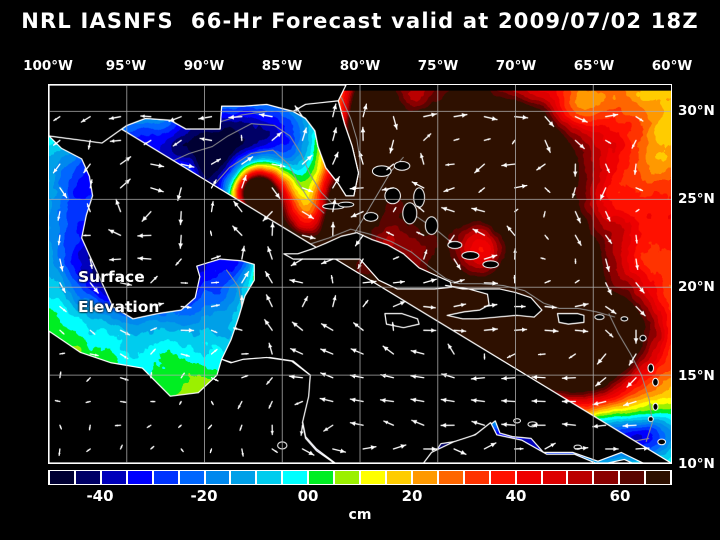  I want to click on lat-tick-label: 15°N, so click(696, 375).